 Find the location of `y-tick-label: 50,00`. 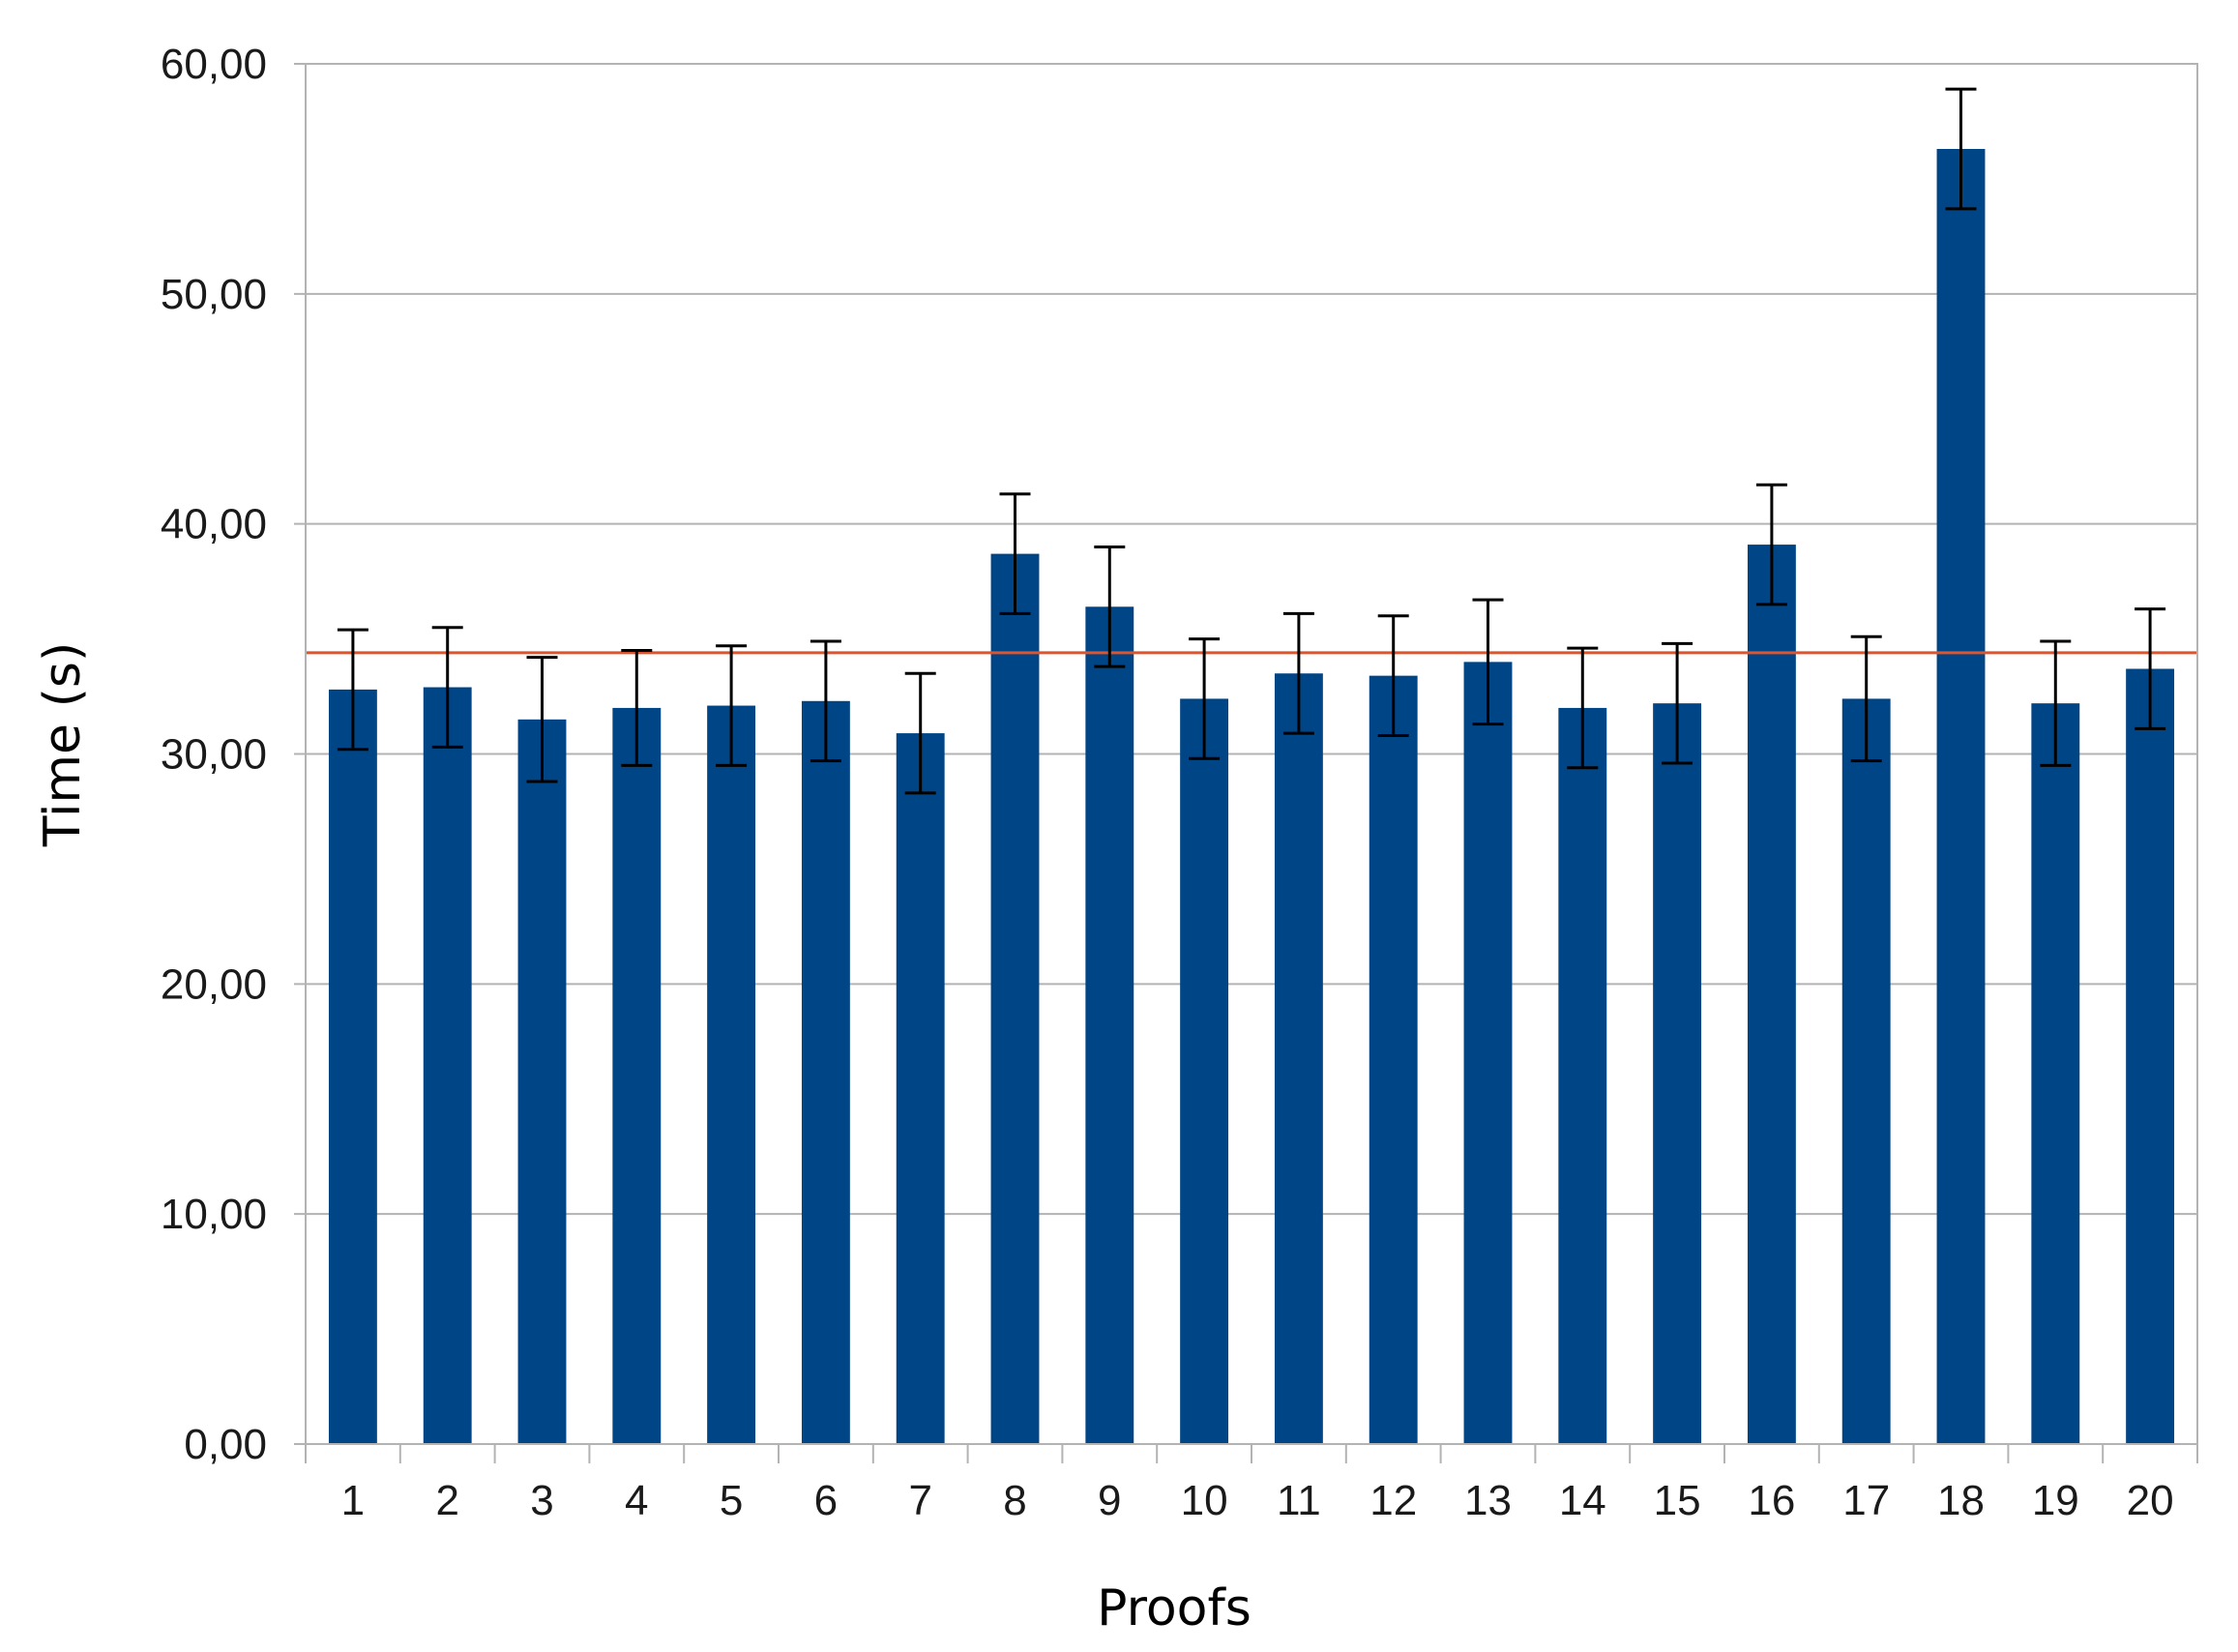

y-tick-label: 50,00 is located at coordinates (214, 294).